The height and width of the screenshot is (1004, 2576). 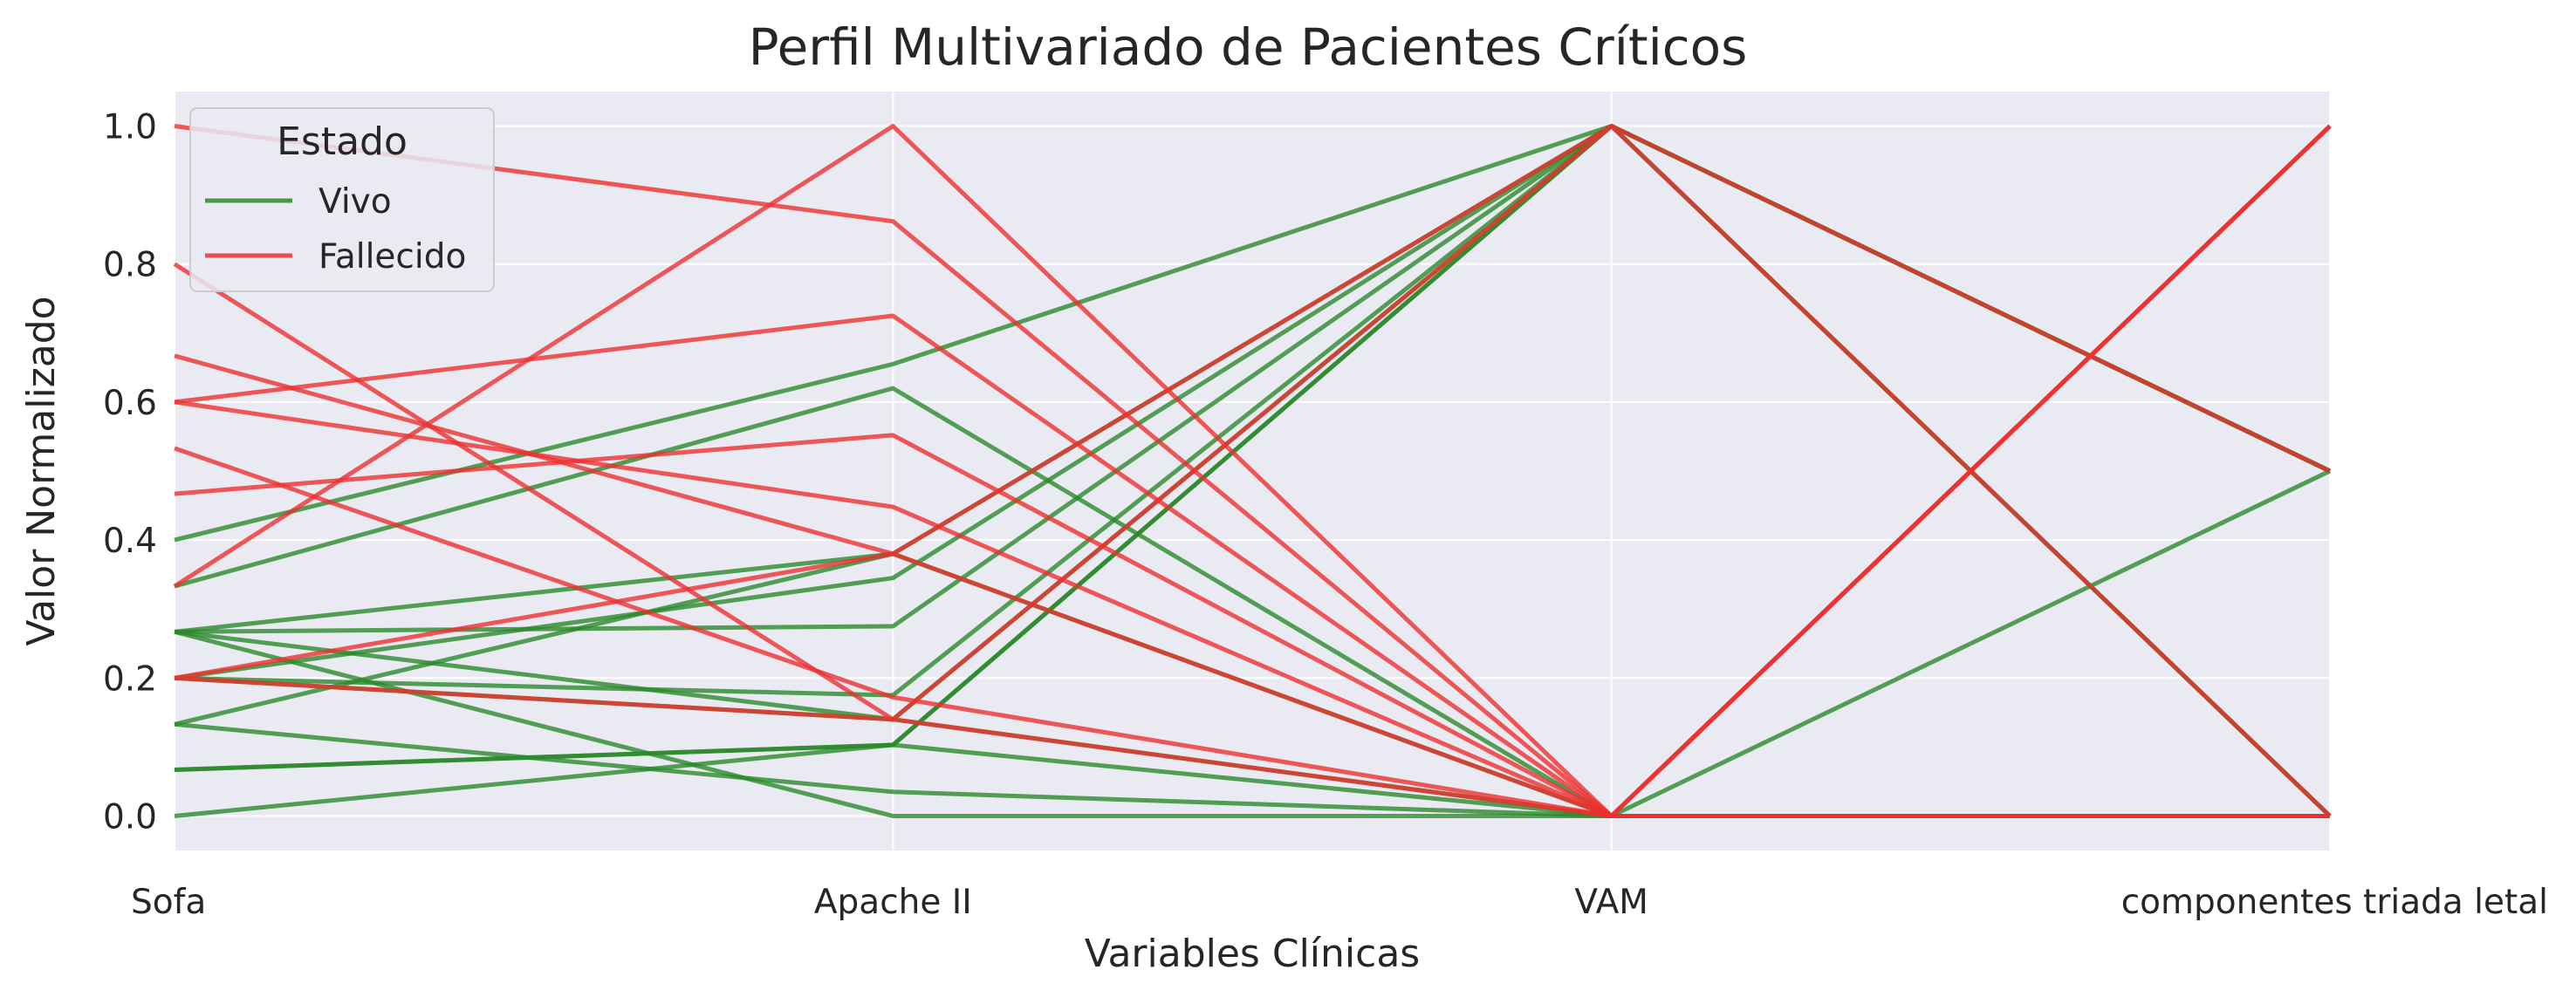 I want to click on legend-box, so click(x=342, y=200).